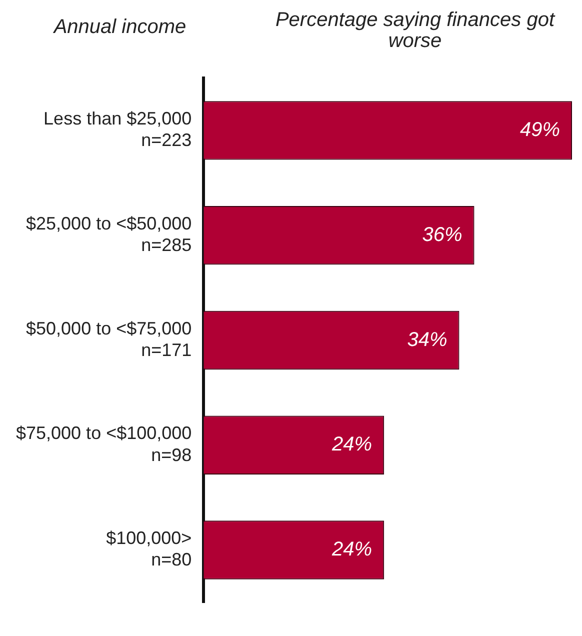 The height and width of the screenshot is (636, 582). Describe the element at coordinates (109, 339) in the screenshot. I see `y-tick-label: $50,000 to <$75,000 n=171` at that location.